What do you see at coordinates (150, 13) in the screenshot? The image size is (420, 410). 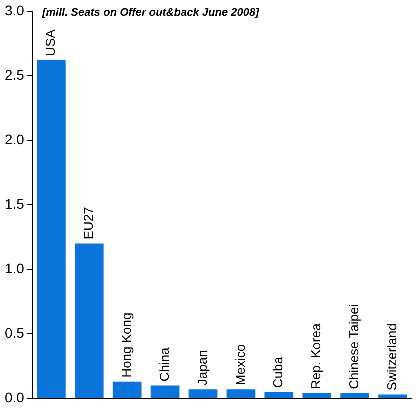 I see `chart-title: [mill. Seats on Offer out&back June 2008]` at bounding box center [150, 13].